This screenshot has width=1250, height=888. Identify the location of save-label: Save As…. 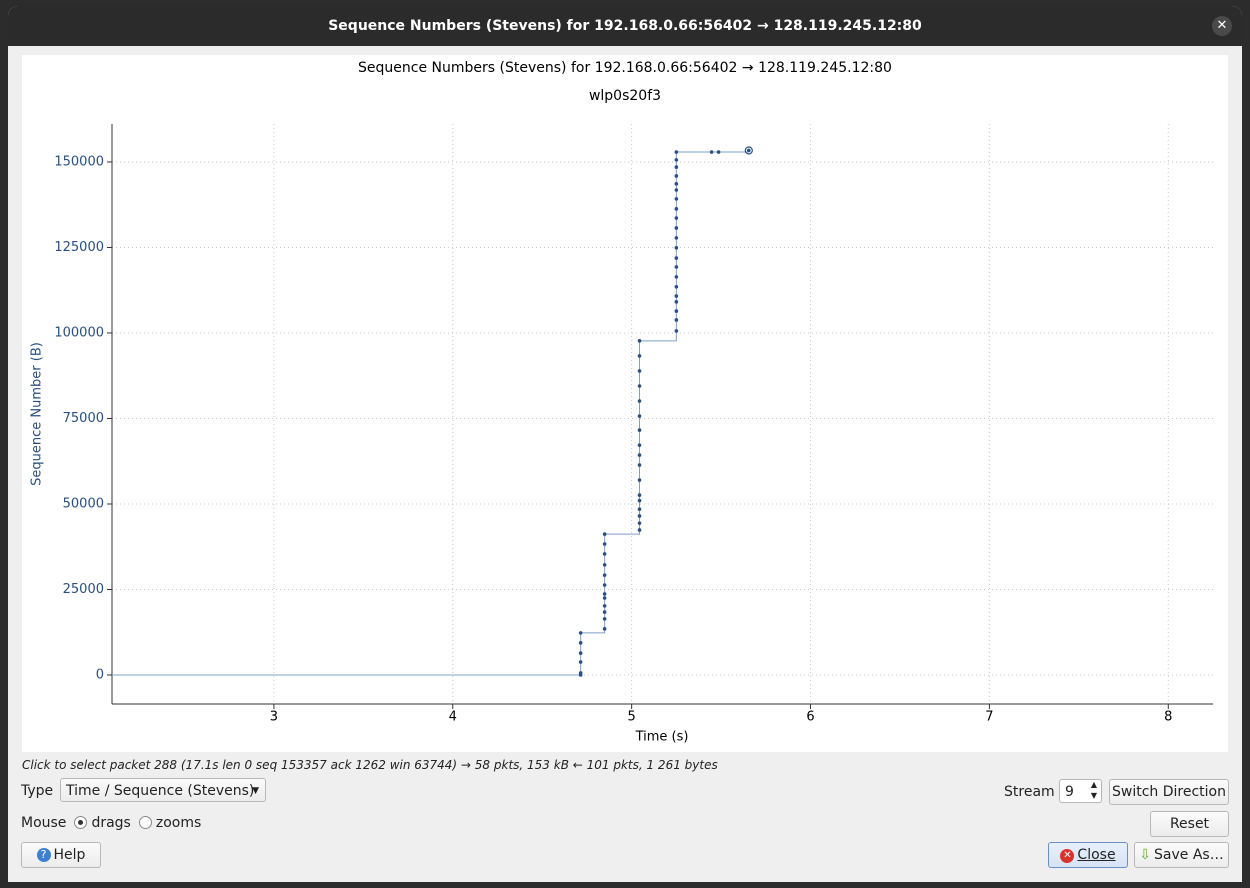
(1189, 855).